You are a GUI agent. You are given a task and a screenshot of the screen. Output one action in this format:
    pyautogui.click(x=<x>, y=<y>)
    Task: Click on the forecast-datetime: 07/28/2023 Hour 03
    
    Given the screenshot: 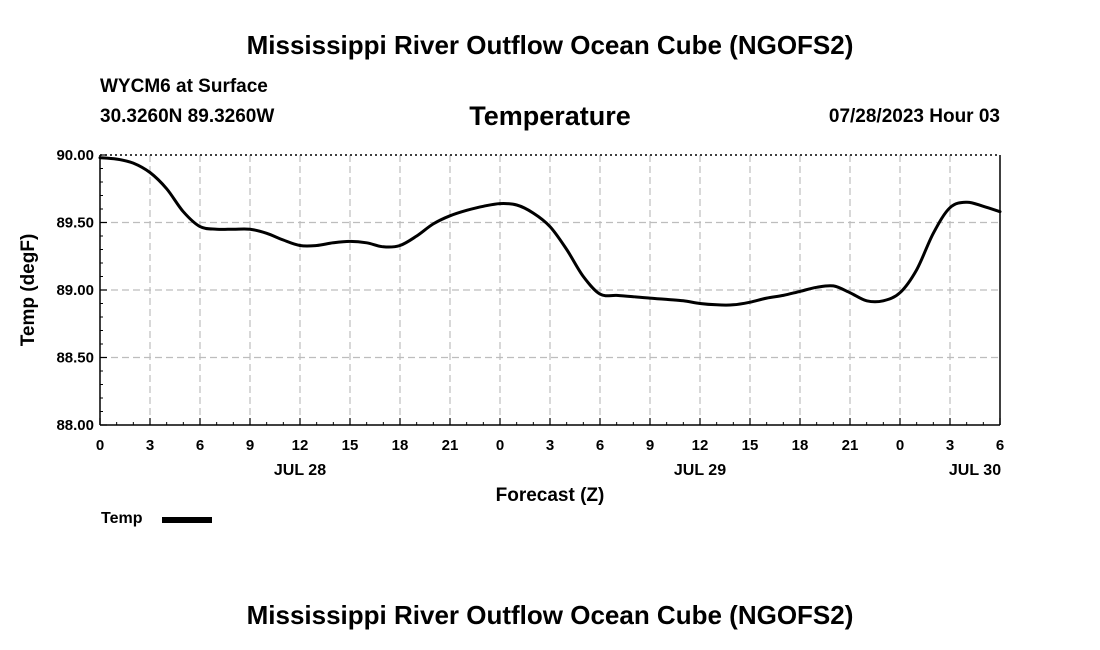 What is the action you would take?
    pyautogui.click(x=914, y=116)
    